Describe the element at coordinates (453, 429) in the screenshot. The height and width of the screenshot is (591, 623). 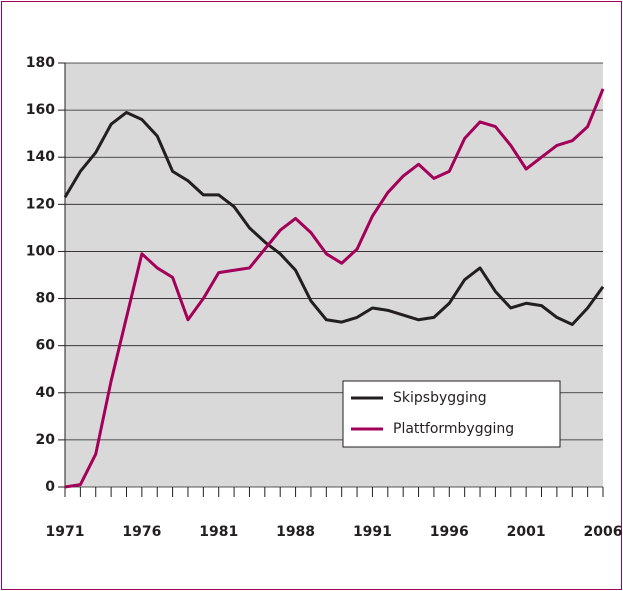
I see `legend-label: Plattformbygging` at that location.